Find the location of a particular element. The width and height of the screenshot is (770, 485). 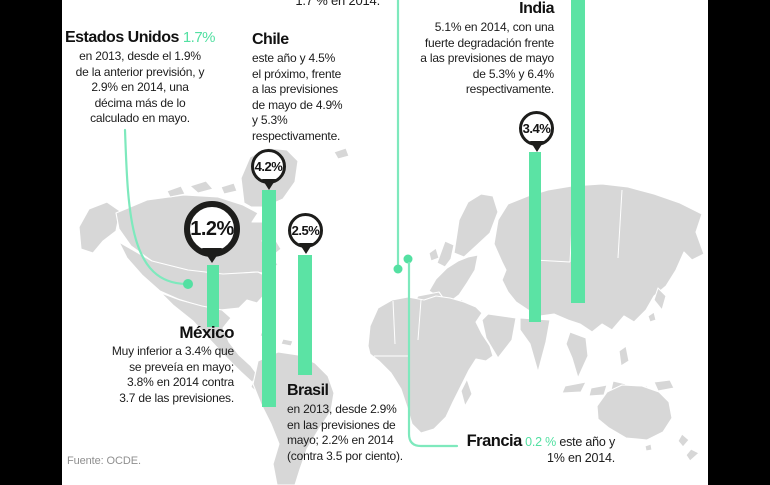

mexico-line: Muy inferior a 3.4% que is located at coordinates (172, 351).